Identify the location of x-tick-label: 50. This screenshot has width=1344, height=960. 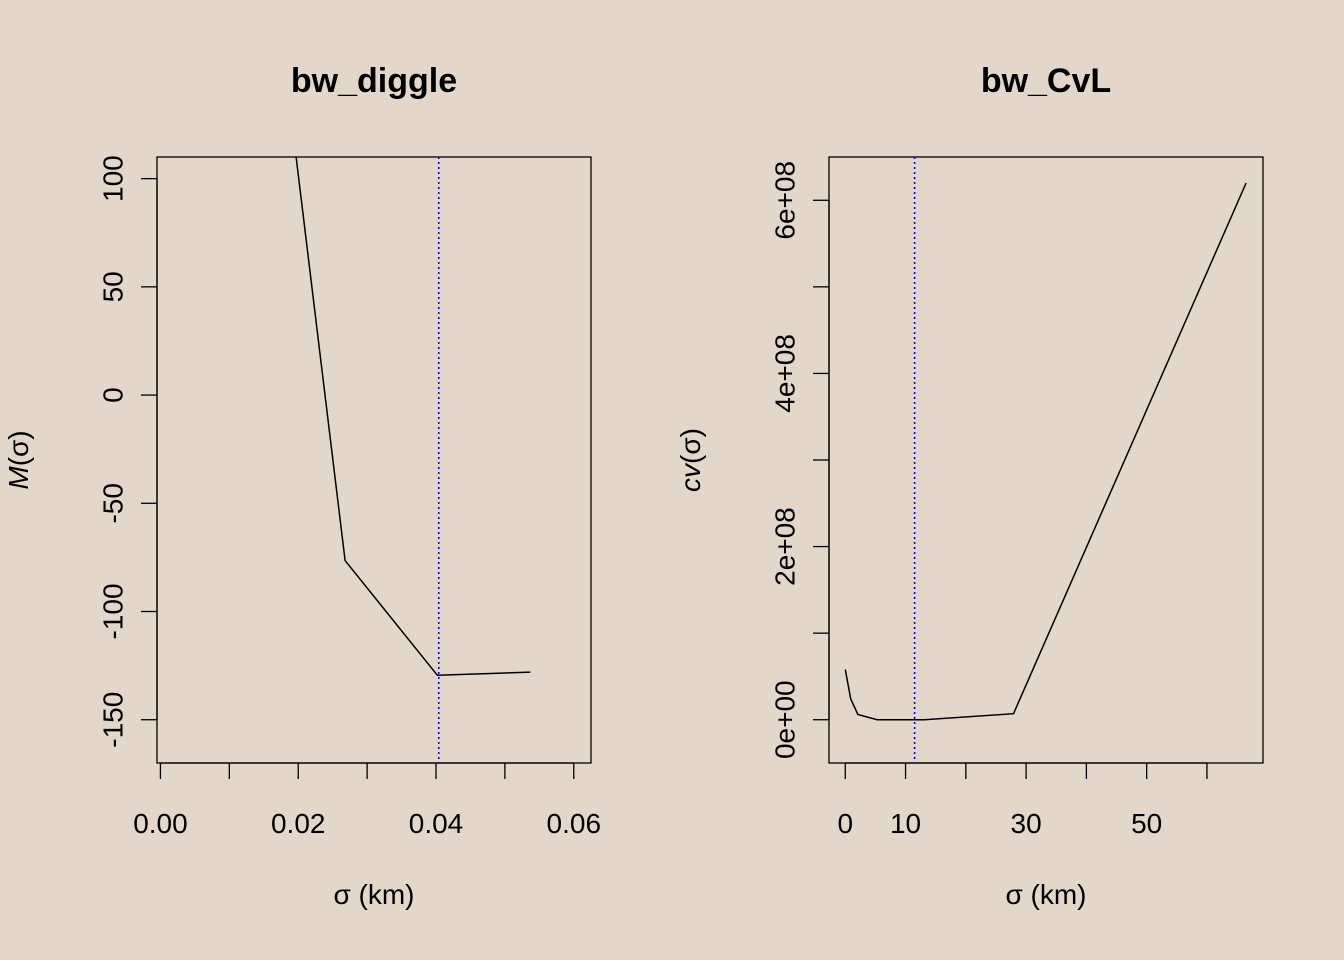
(1146, 823).